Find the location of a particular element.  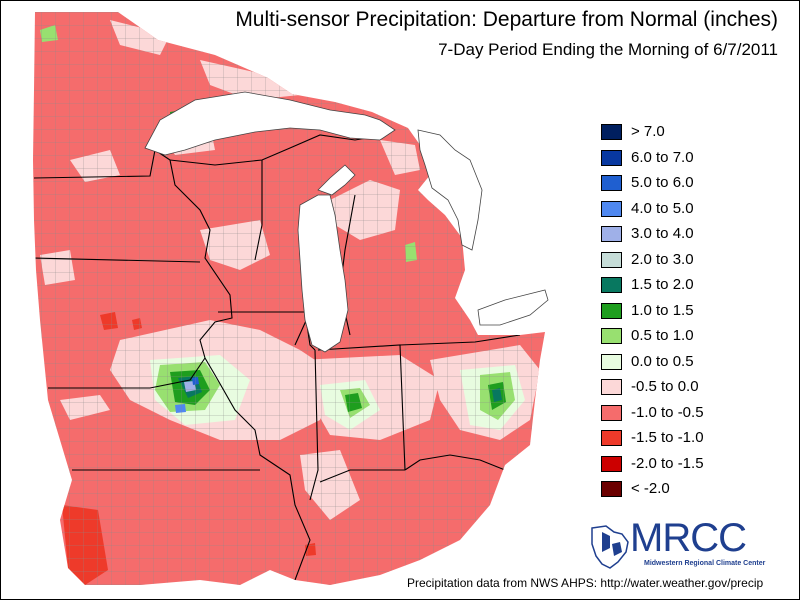

midwest-outline-icon is located at coordinates (610, 547).